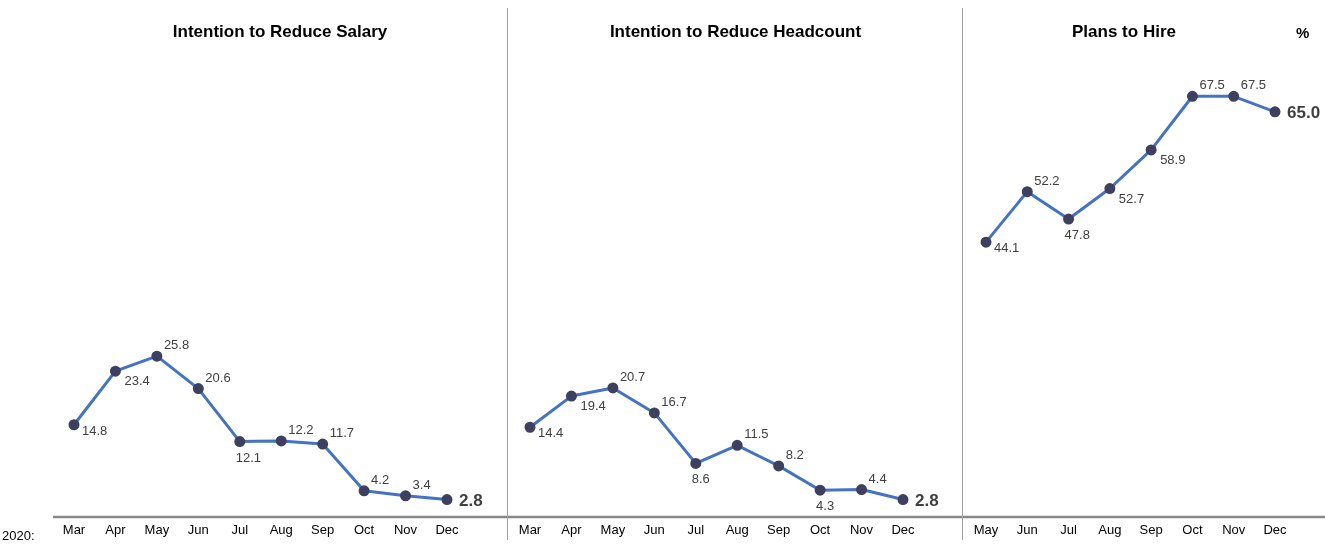  I want to click on data-label: 65.0, so click(1304, 112).